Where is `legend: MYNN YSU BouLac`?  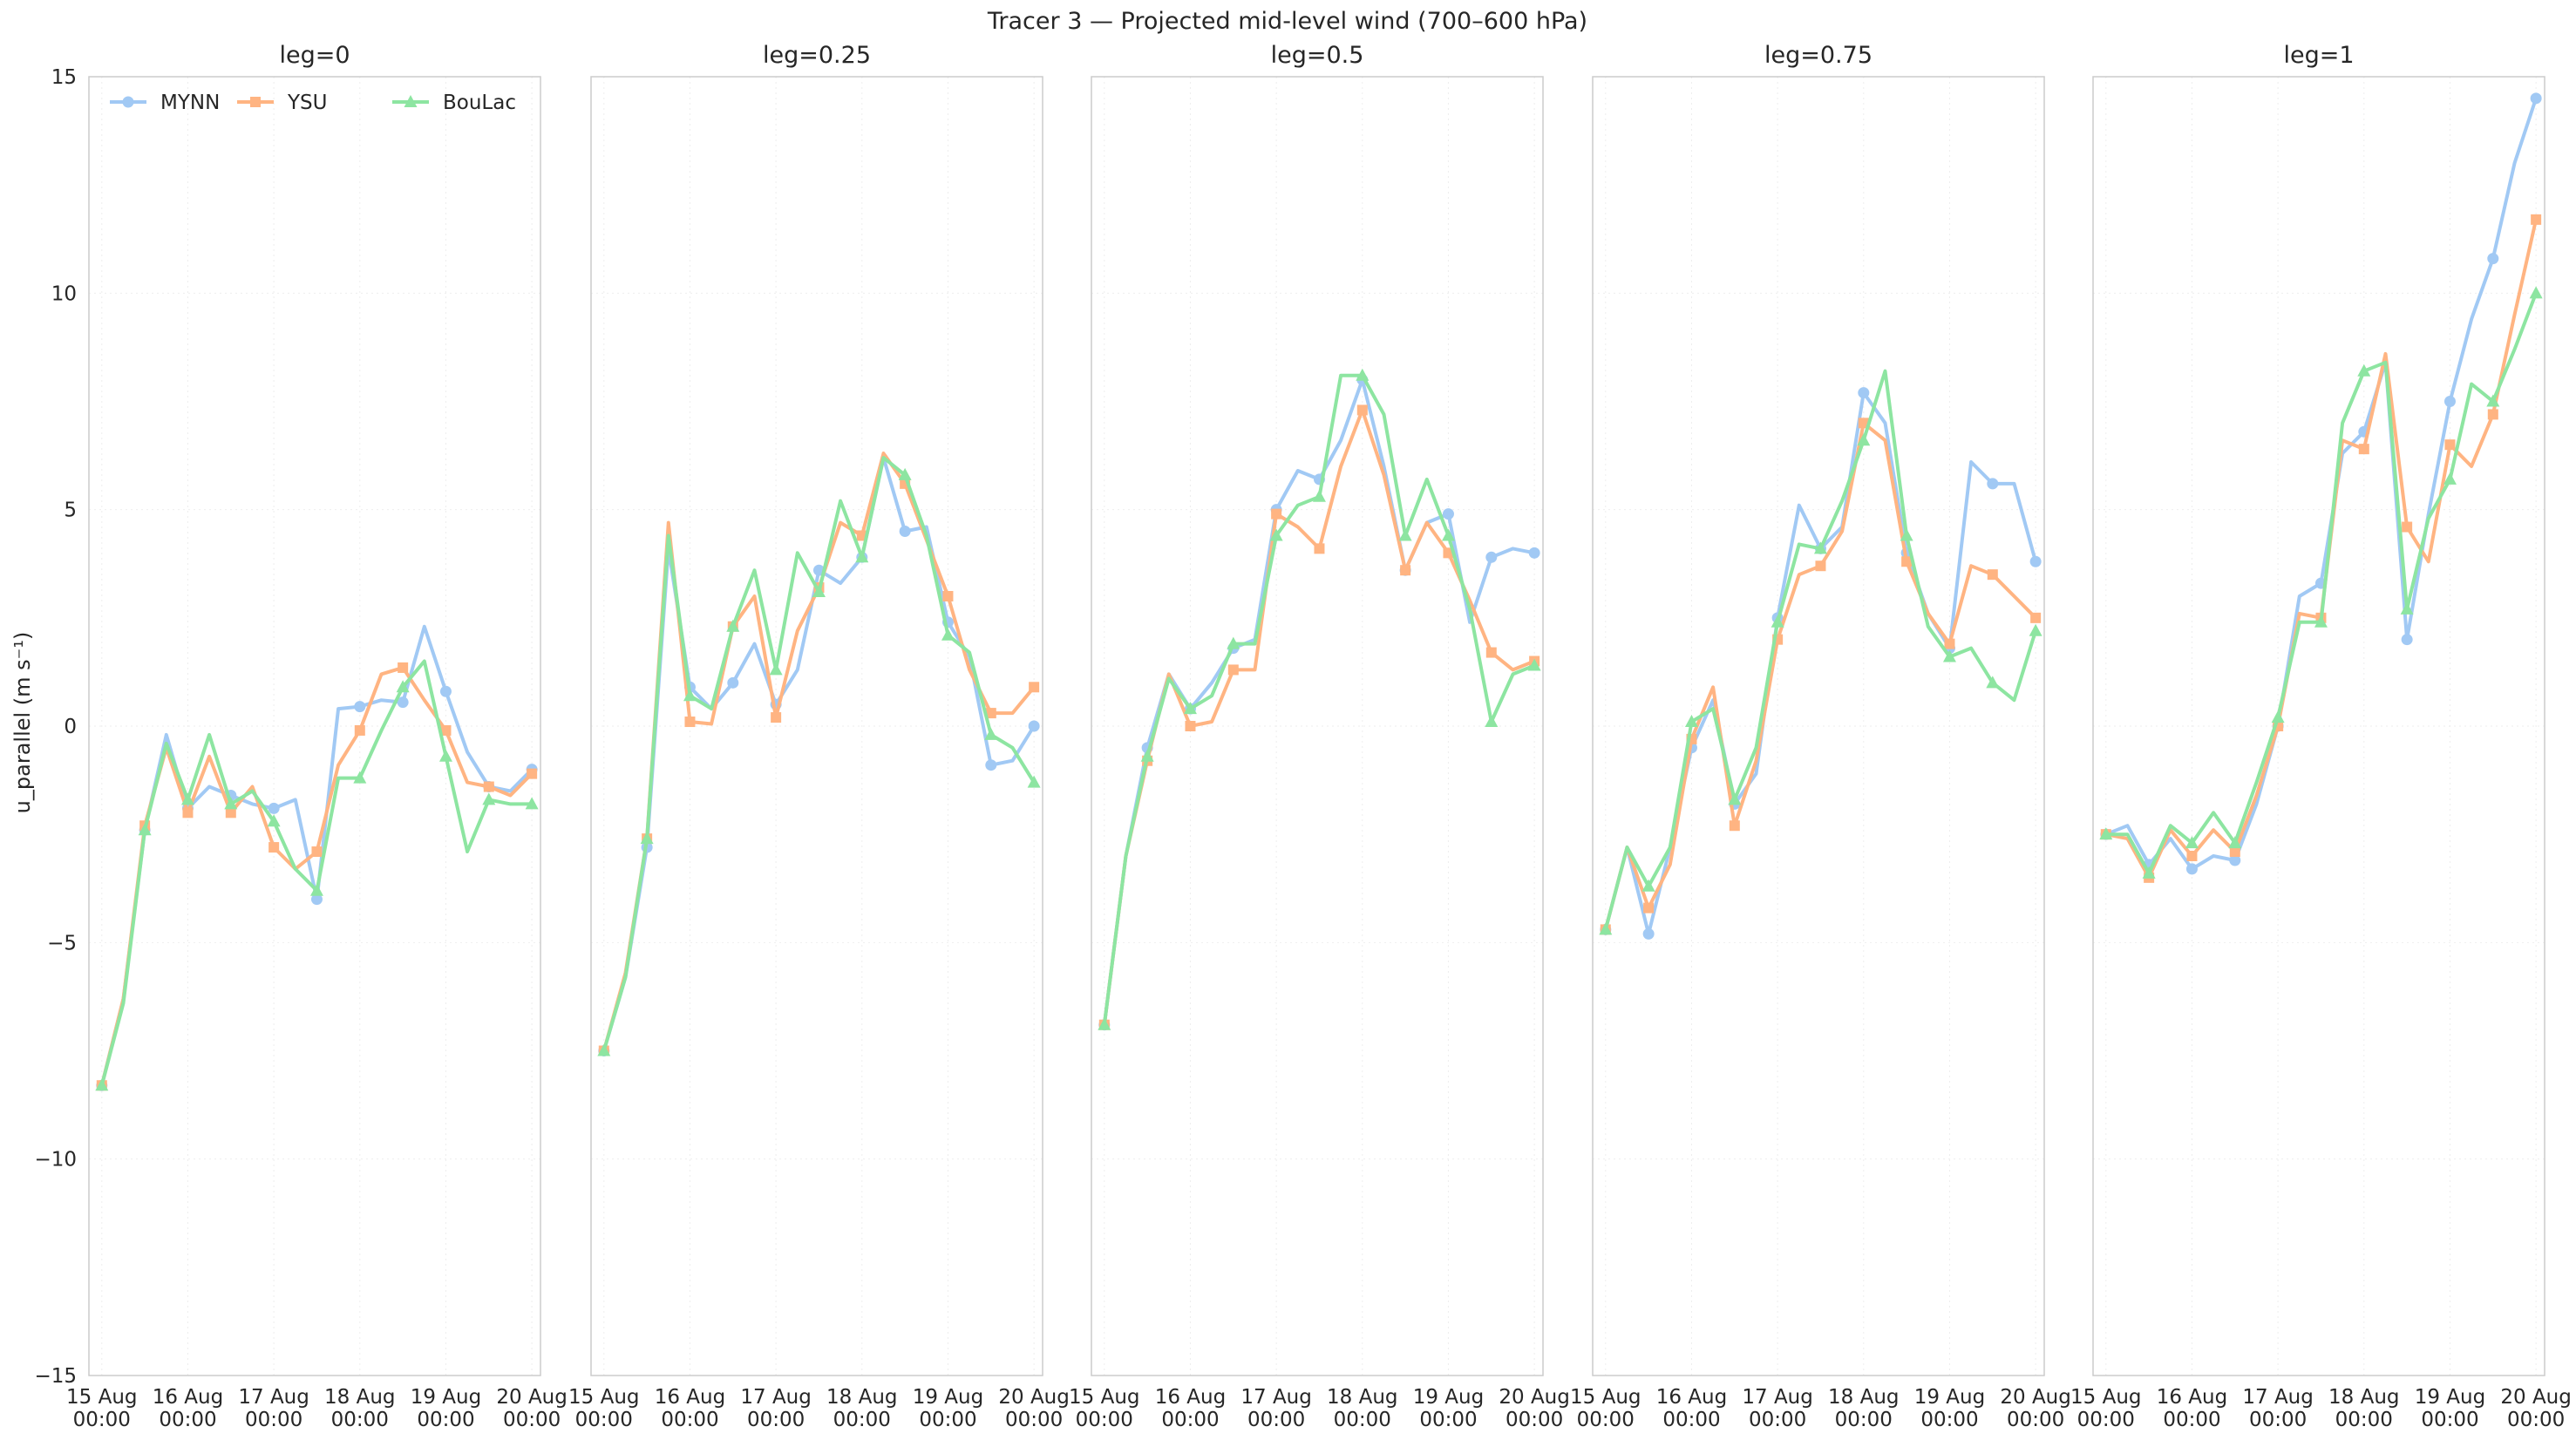 legend: MYNN YSU BouLac is located at coordinates (313, 103).